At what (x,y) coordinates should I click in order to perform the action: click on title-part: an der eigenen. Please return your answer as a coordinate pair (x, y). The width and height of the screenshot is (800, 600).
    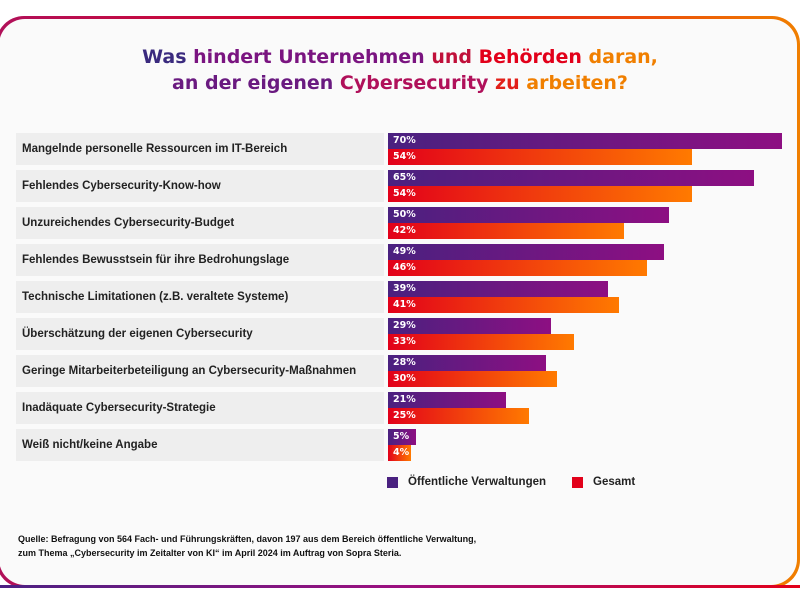
    Looking at the image, I should click on (256, 83).